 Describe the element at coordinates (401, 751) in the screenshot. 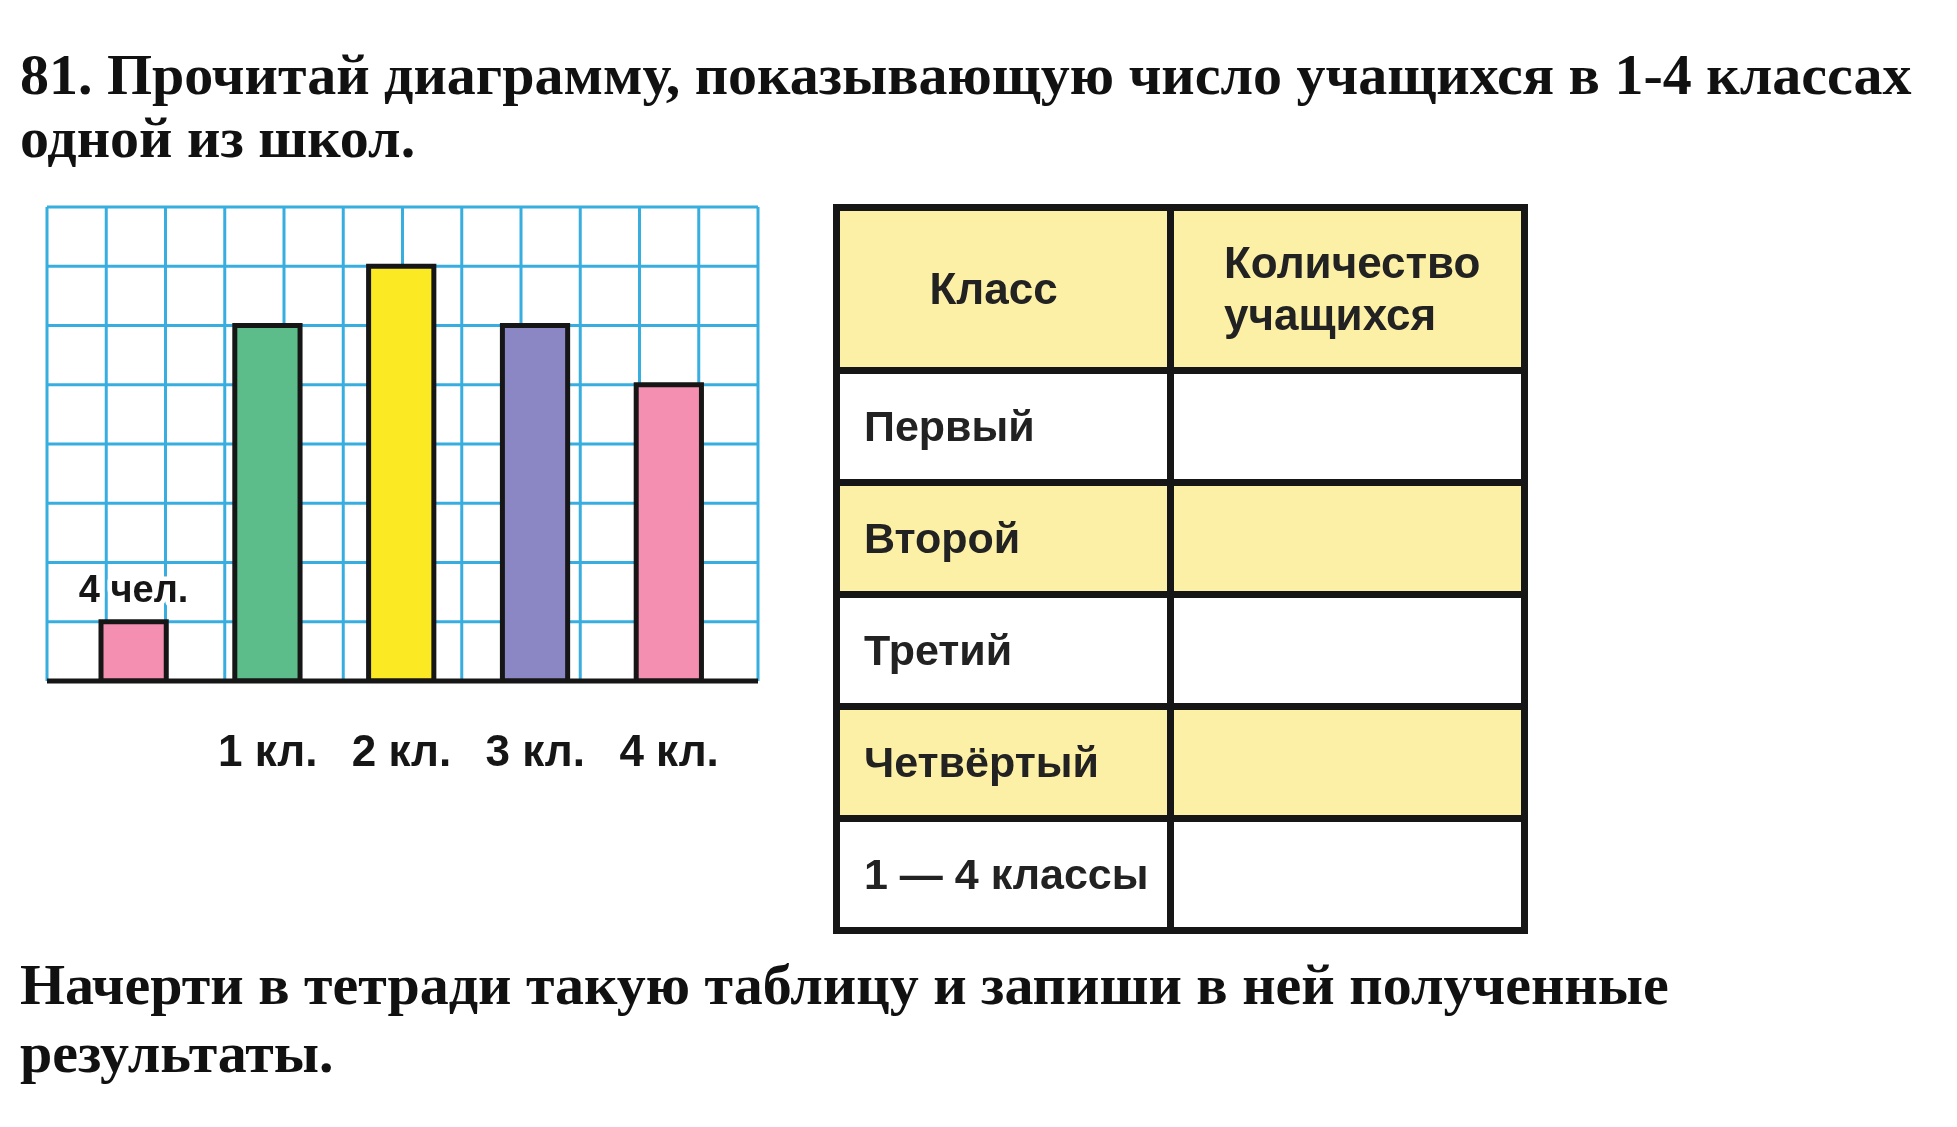

I see `x-tick-label: 2 кл.` at that location.